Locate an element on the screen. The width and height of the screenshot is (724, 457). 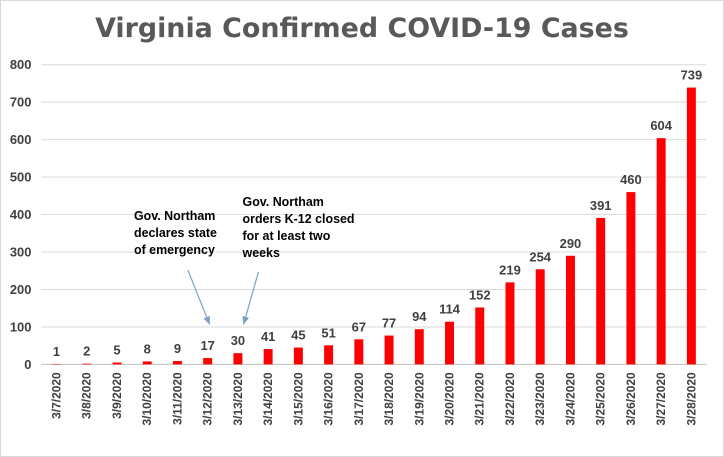
y-tick-label: 0 is located at coordinates (27, 364).